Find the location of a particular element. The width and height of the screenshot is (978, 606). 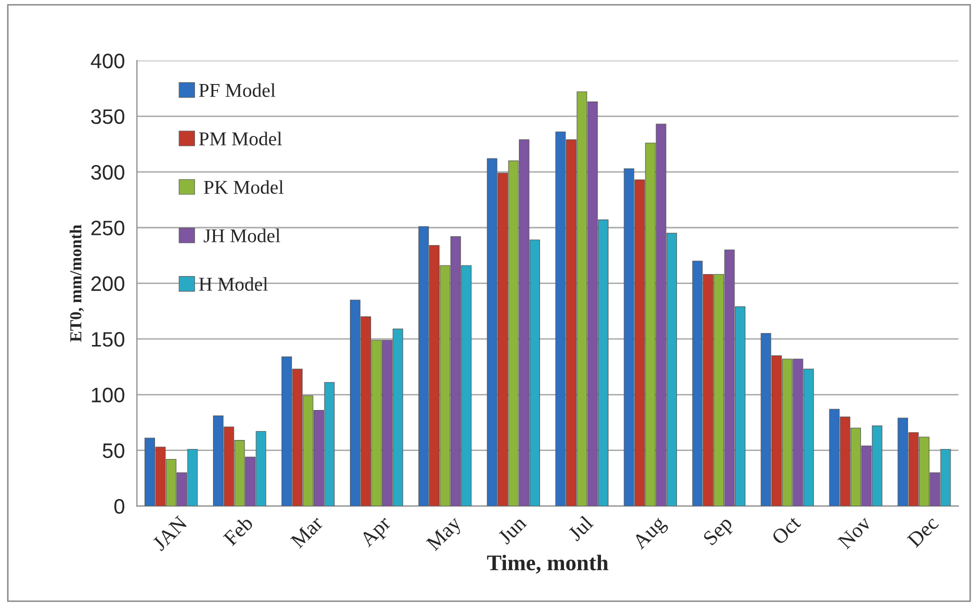

x-tick-label: Jul is located at coordinates (580, 528).